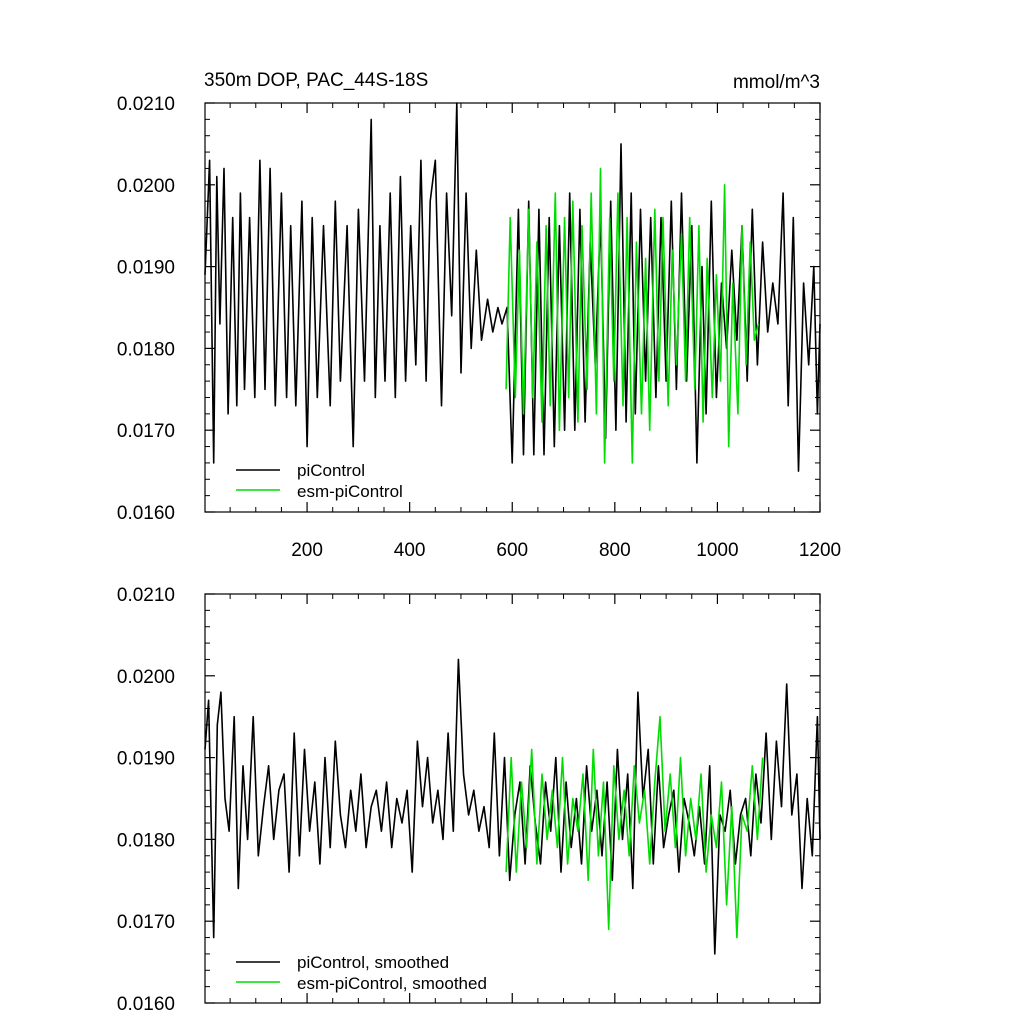  Describe the element at coordinates (316, 80) in the screenshot. I see `top-panel-title: 350m DOP, PAC_44S-18S` at that location.